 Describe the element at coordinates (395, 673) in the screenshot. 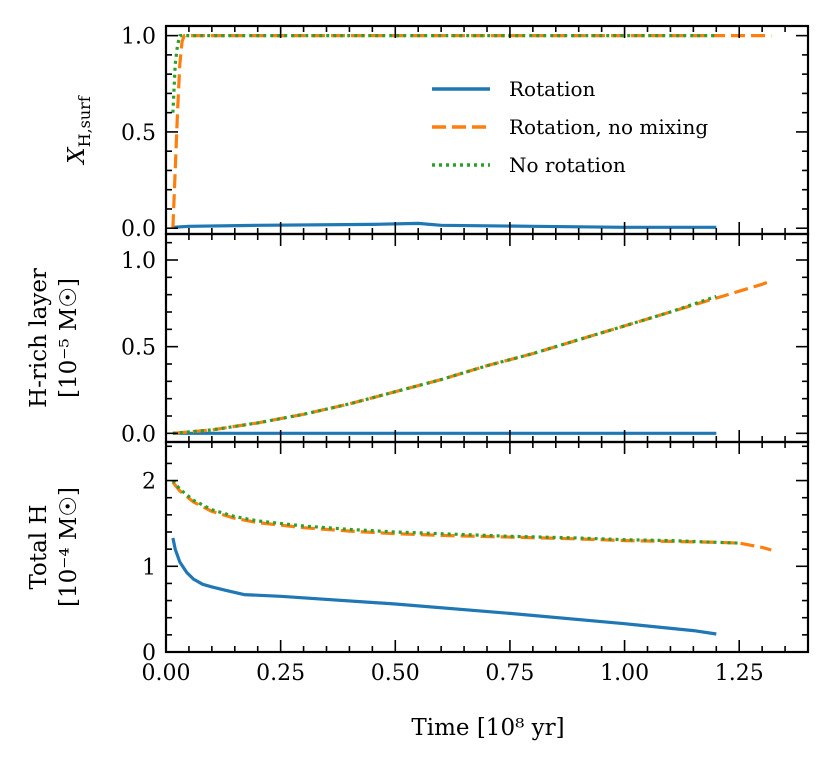

I see `x-tick-label: 0.50` at that location.